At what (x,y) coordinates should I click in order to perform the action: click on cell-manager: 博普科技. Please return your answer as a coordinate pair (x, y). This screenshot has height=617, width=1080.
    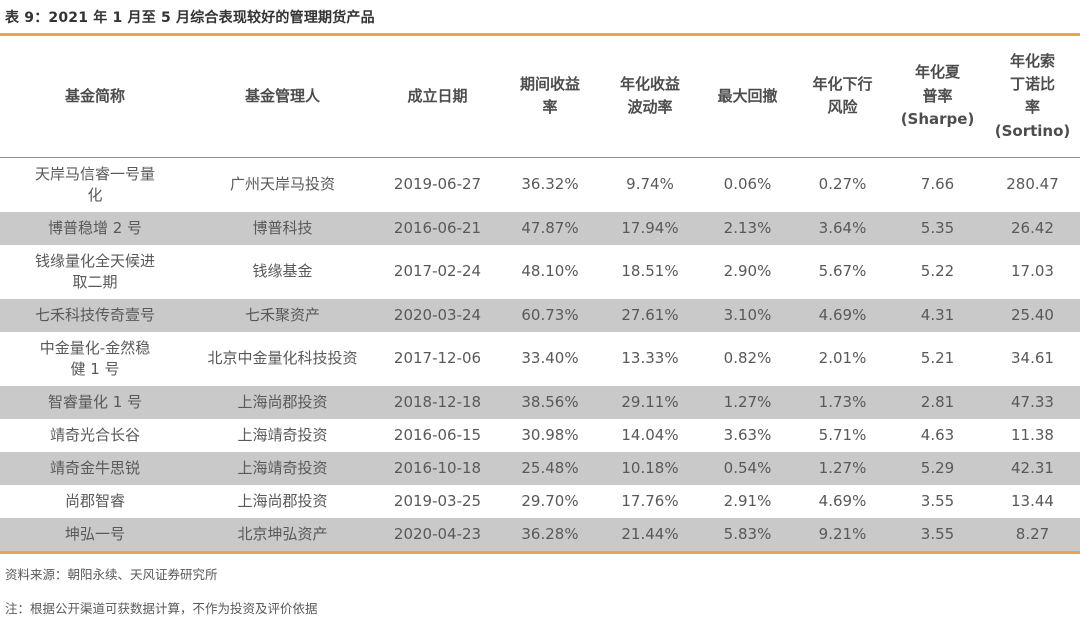
    Looking at the image, I should click on (282, 227).